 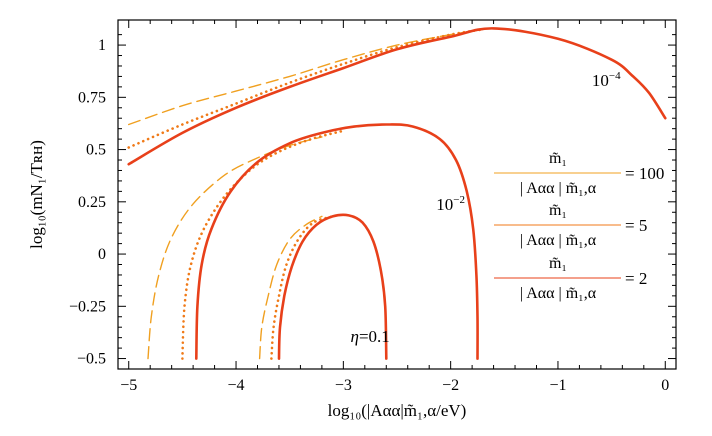 I want to click on x-tick-label: −3, so click(x=343, y=385).